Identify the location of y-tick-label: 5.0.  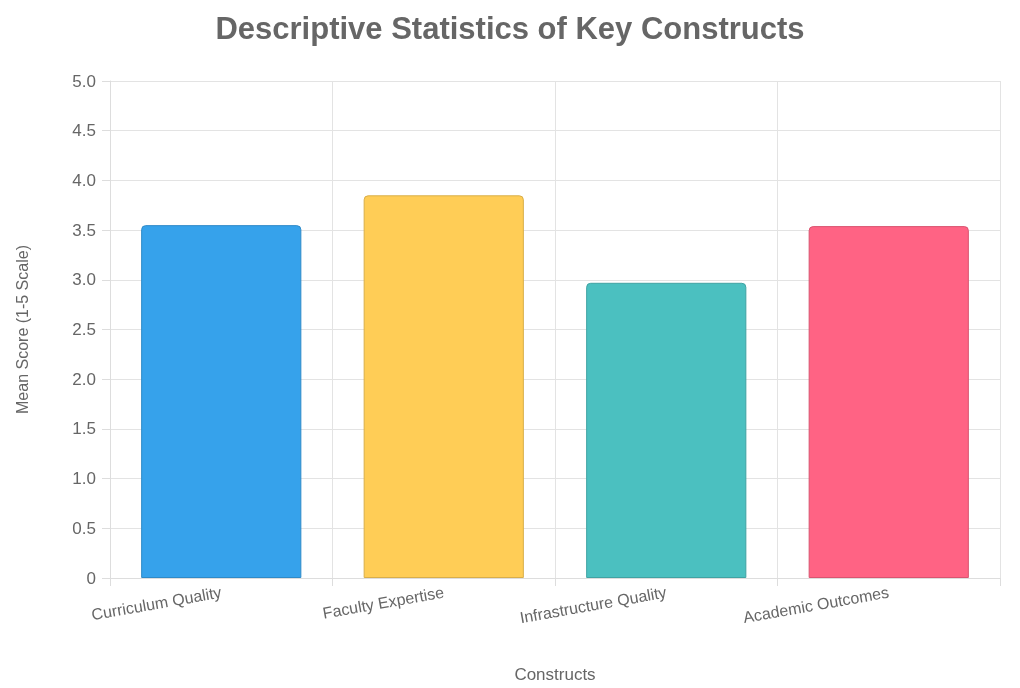
(84, 81).